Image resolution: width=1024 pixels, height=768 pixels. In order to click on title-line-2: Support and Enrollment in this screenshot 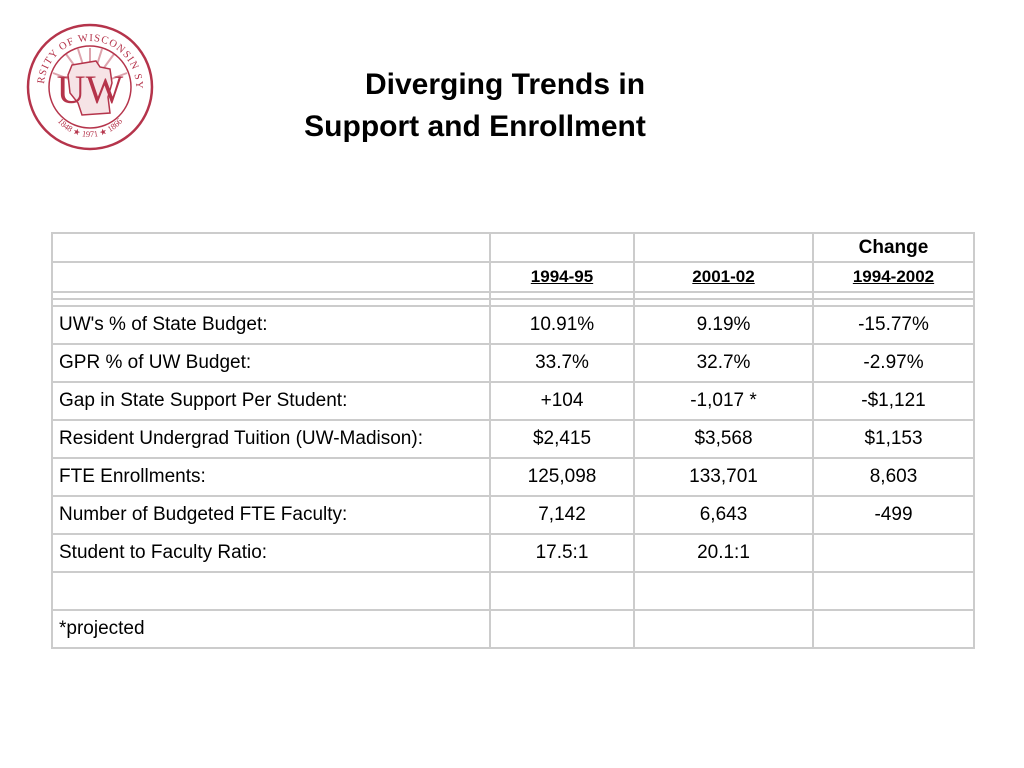, I will do `click(475, 126)`.